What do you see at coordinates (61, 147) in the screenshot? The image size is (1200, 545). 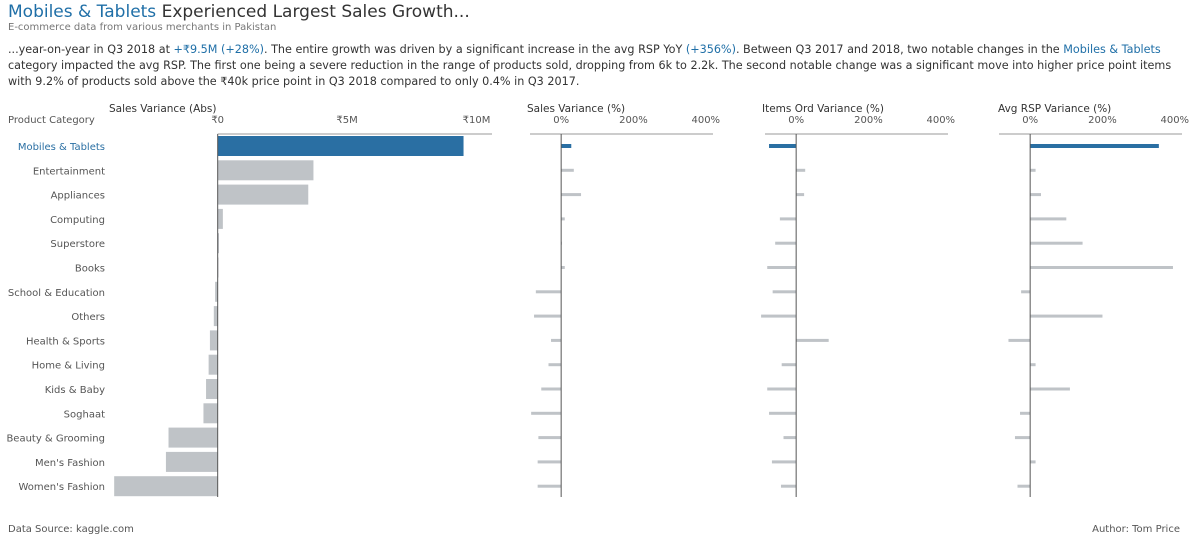 I see `category-label-mobiles-tablets: Mobiles & Tablets` at bounding box center [61, 147].